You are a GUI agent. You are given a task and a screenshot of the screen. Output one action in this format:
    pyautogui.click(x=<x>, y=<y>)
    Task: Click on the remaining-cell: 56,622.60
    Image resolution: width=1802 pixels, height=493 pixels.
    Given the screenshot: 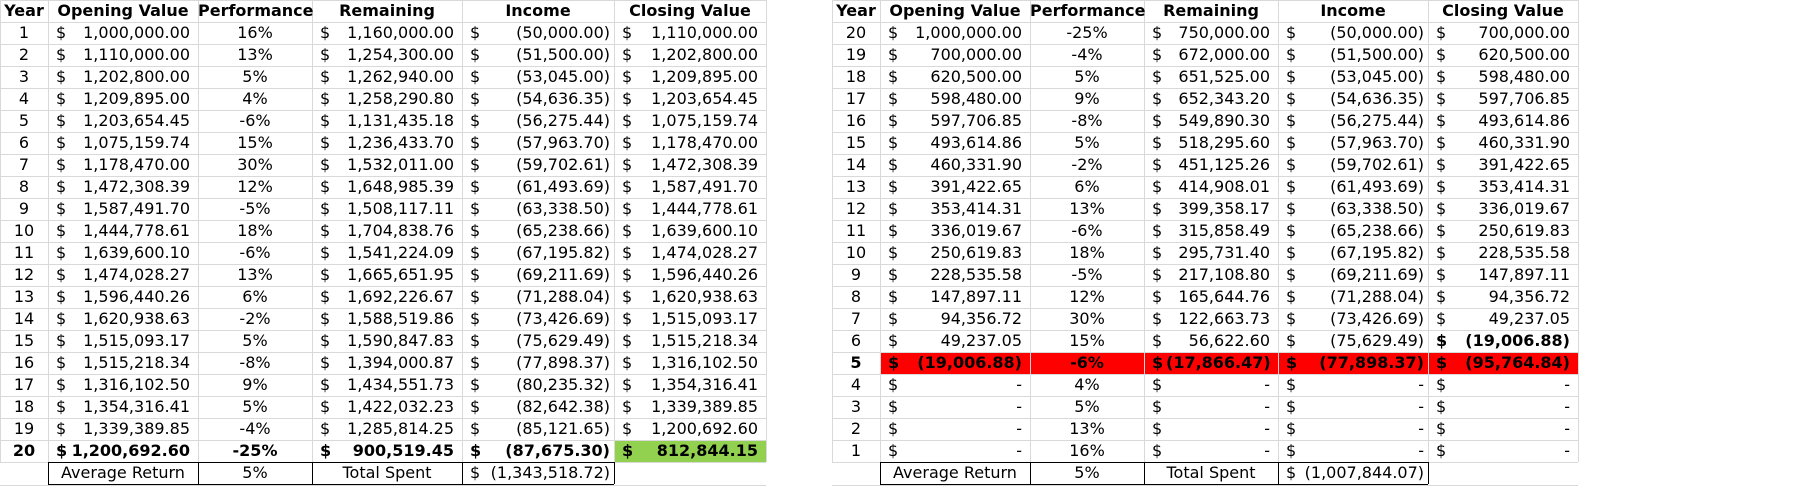 What is the action you would take?
    pyautogui.click(x=1229, y=340)
    